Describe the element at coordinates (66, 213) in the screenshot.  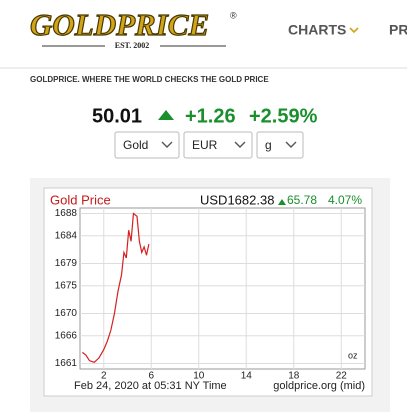
I see `y-tick-label: 1688` at that location.